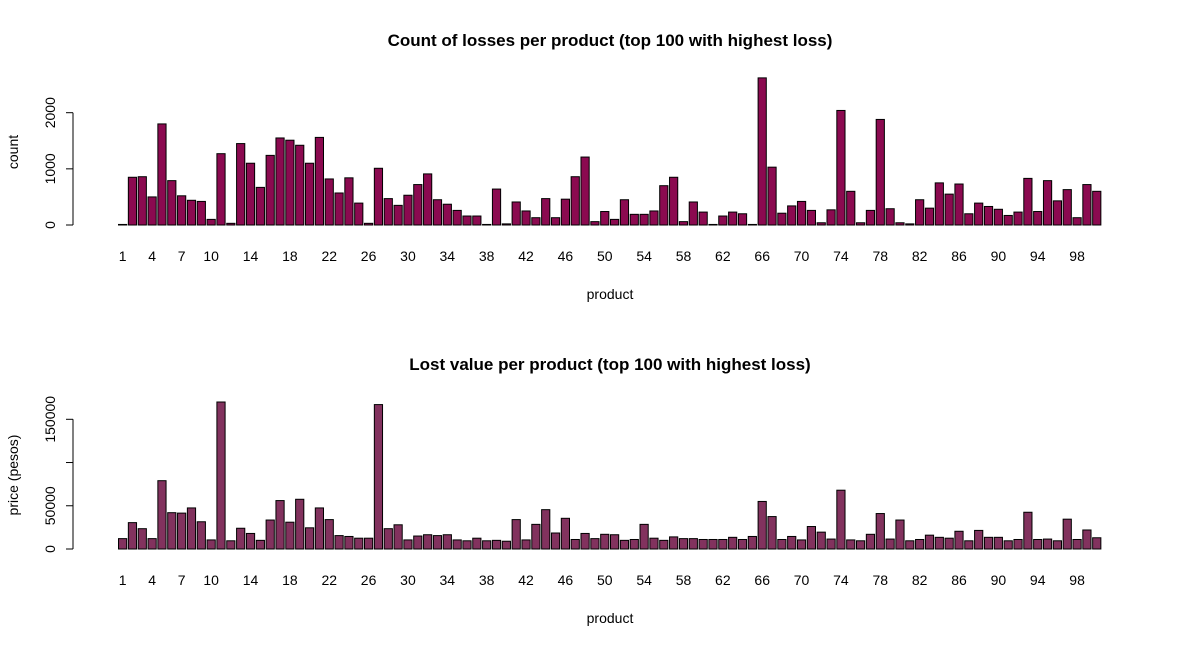 The width and height of the screenshot is (1181, 653). What do you see at coordinates (1038, 256) in the screenshot?
I see `x-tick-label-top-94: 94` at bounding box center [1038, 256].